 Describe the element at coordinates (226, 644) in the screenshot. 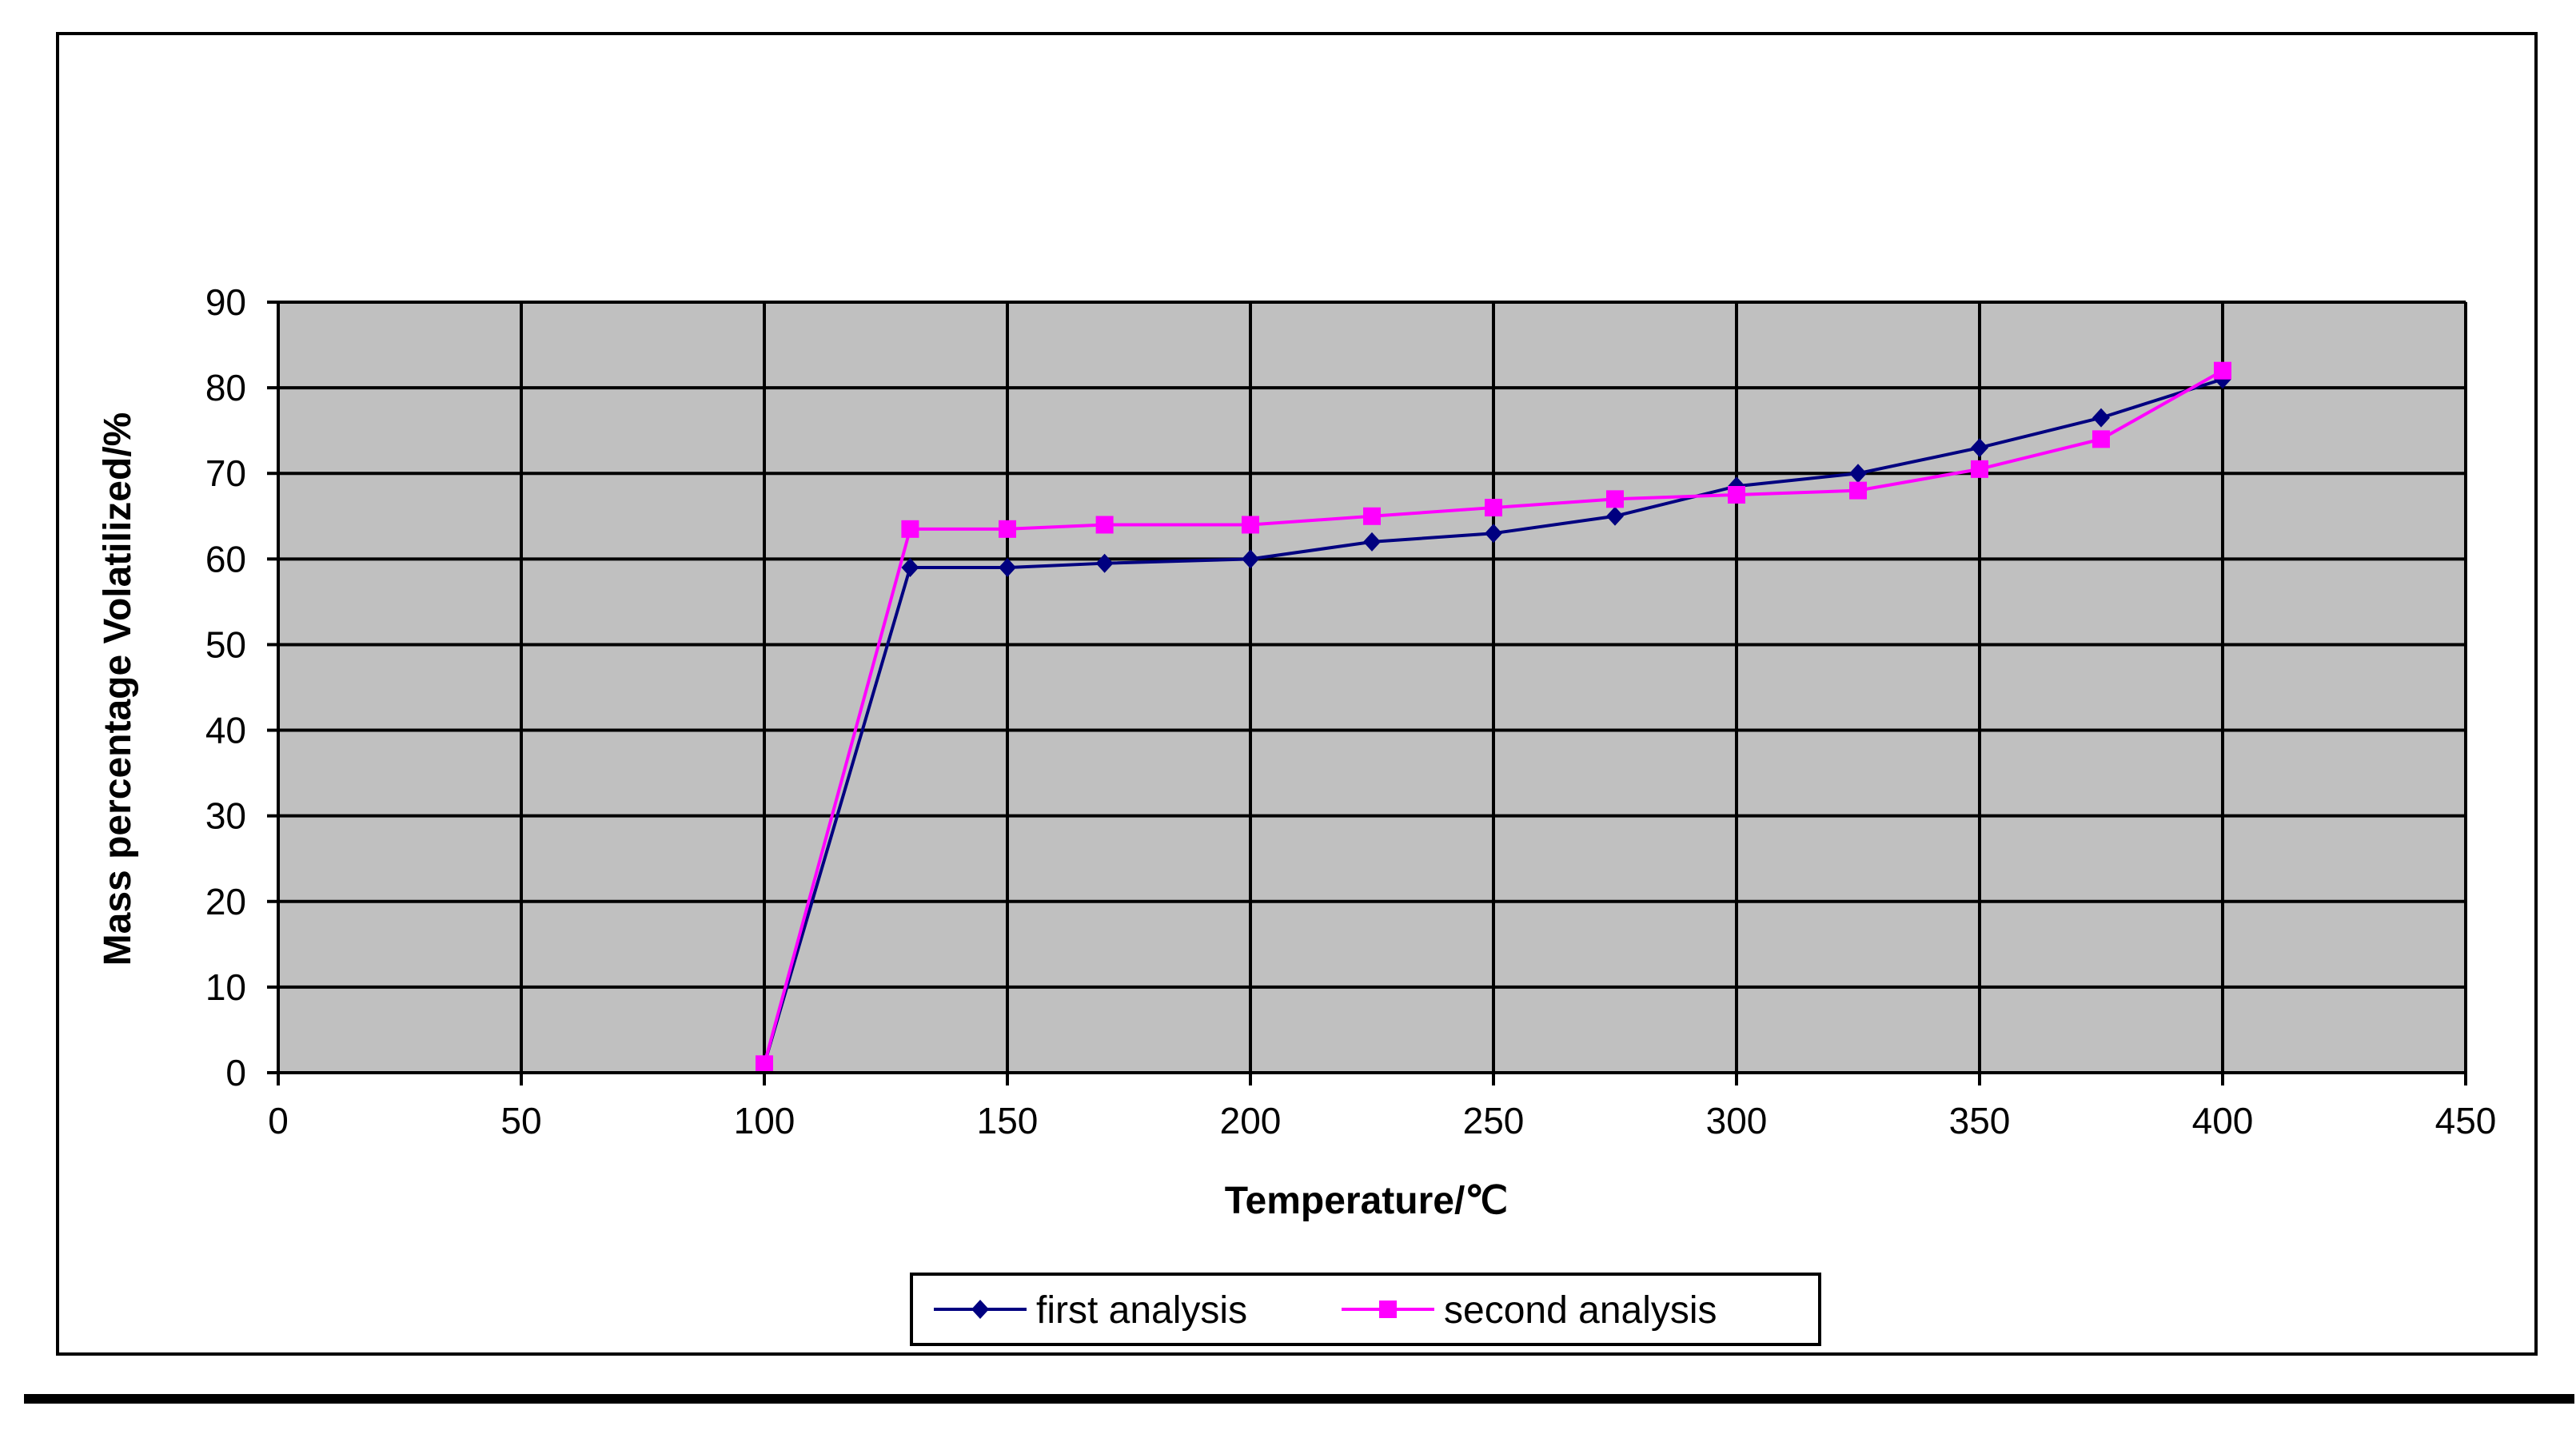

I see `y-tick-label-5: 50` at that location.